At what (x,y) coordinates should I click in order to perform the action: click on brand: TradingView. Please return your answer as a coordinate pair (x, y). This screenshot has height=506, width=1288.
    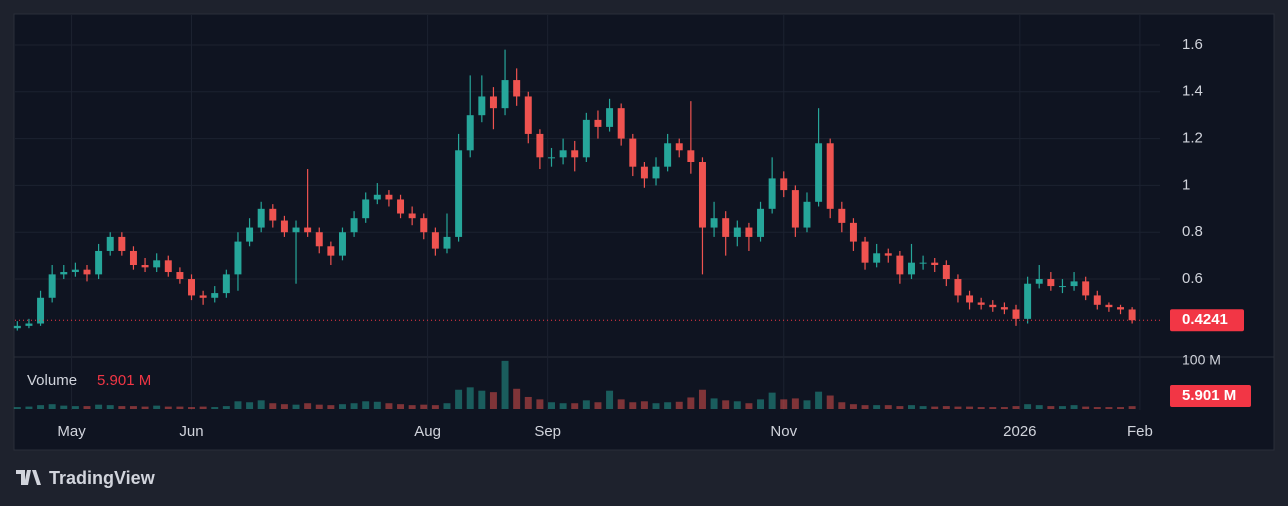
    Looking at the image, I should click on (86, 478).